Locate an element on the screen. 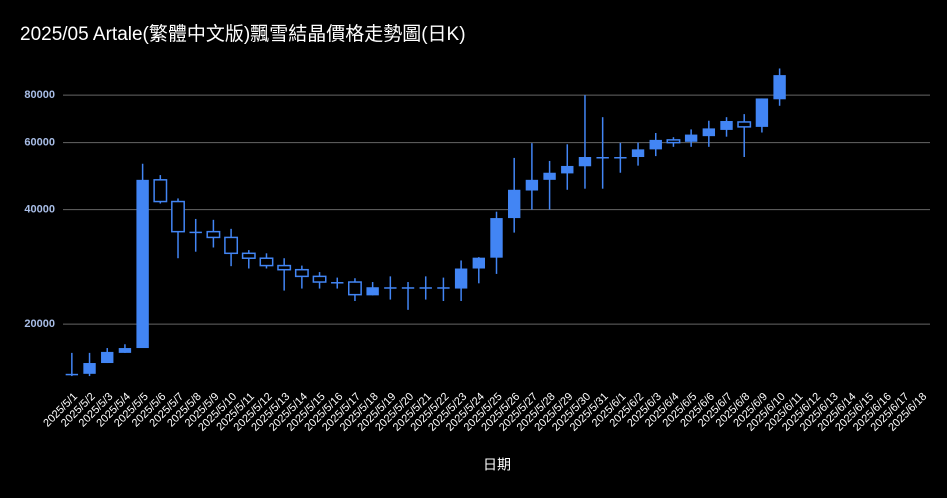  y-tick-label: 60000 is located at coordinates (39, 143).